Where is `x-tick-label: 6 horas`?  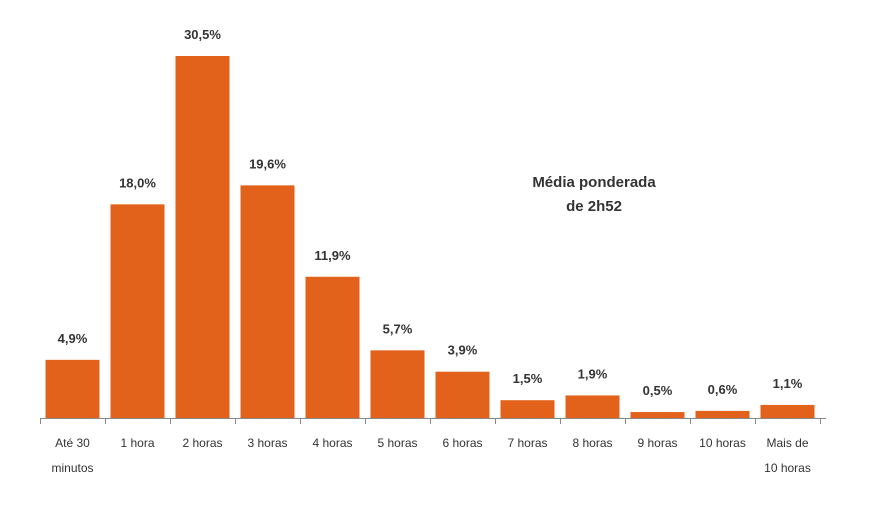 x-tick-label: 6 horas is located at coordinates (462, 443).